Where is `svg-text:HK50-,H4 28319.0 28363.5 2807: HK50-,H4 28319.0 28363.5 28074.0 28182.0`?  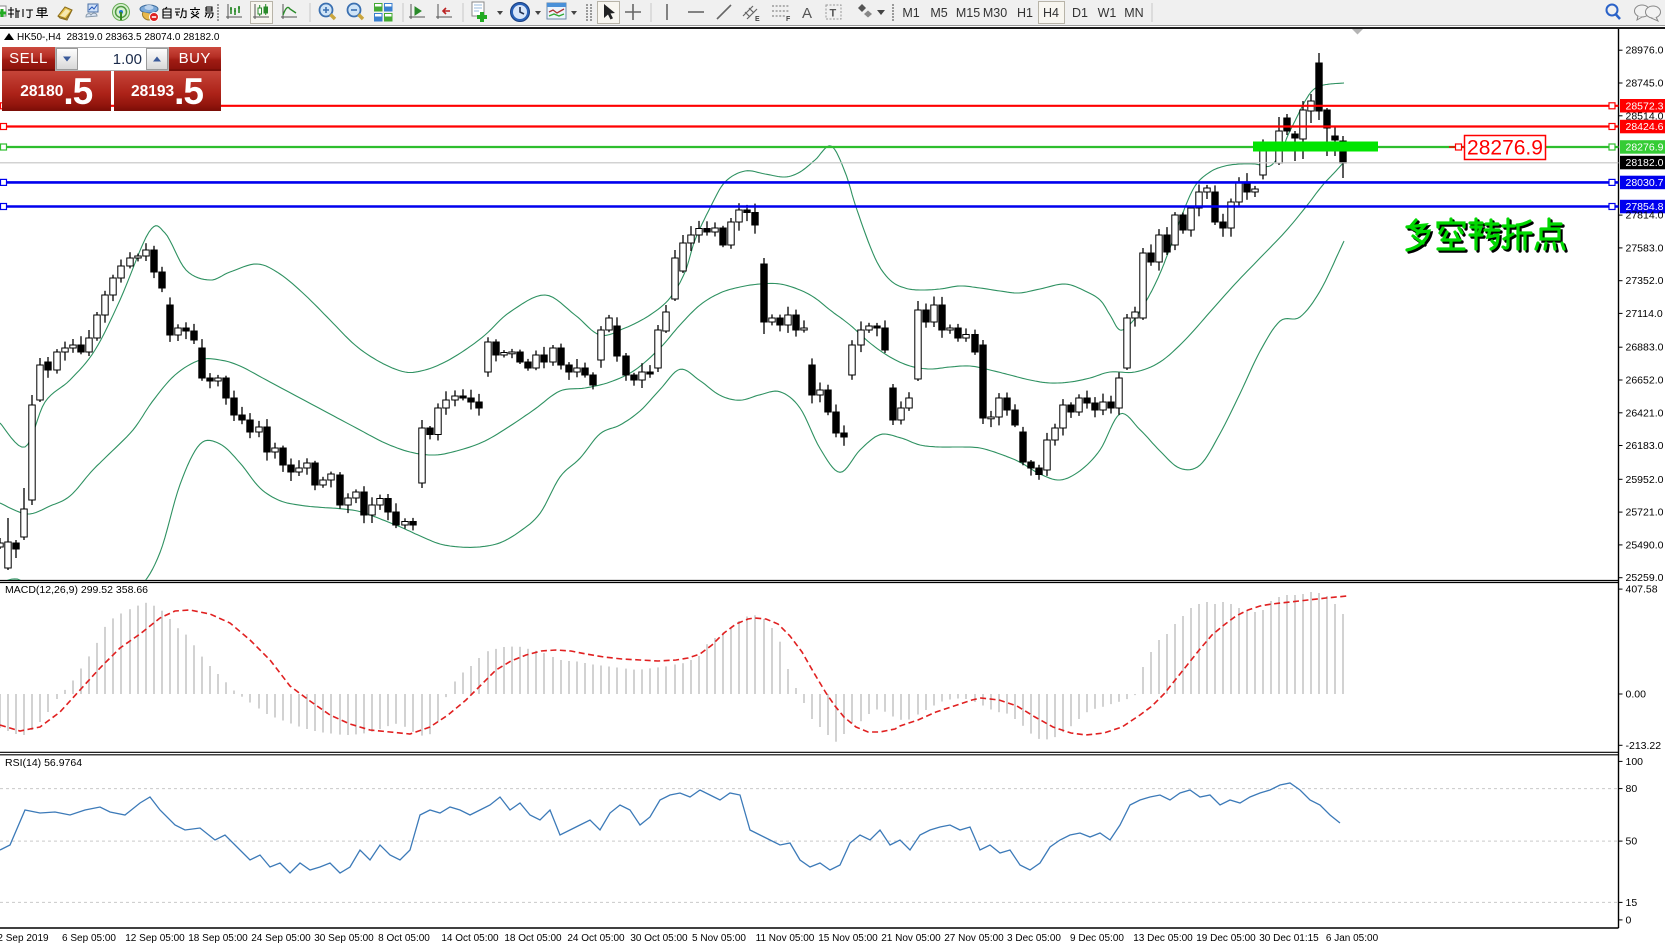
svg-text:HK50-,H4 28319.0 28363.5 2807: HK50-,H4 28319.0 28363.5 28074.0 28182.0 is located at coordinates (118, 37).